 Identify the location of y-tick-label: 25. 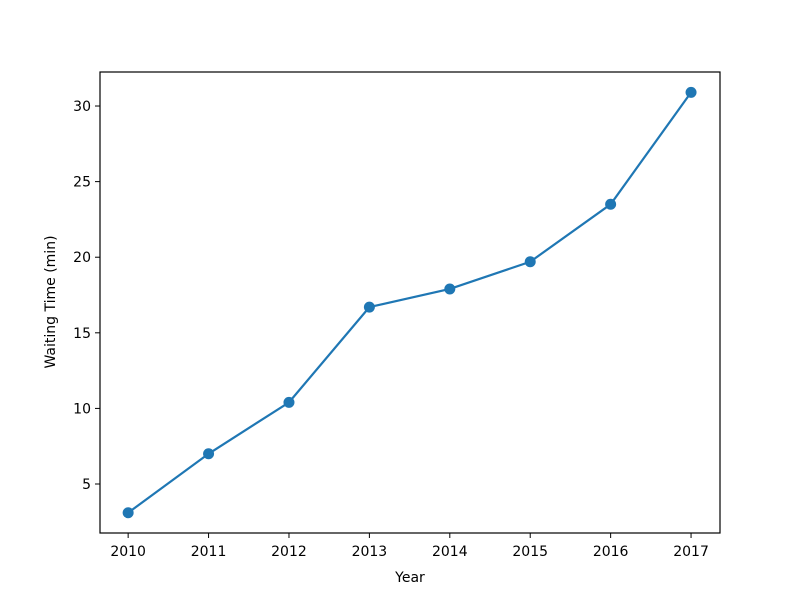
(82, 183).